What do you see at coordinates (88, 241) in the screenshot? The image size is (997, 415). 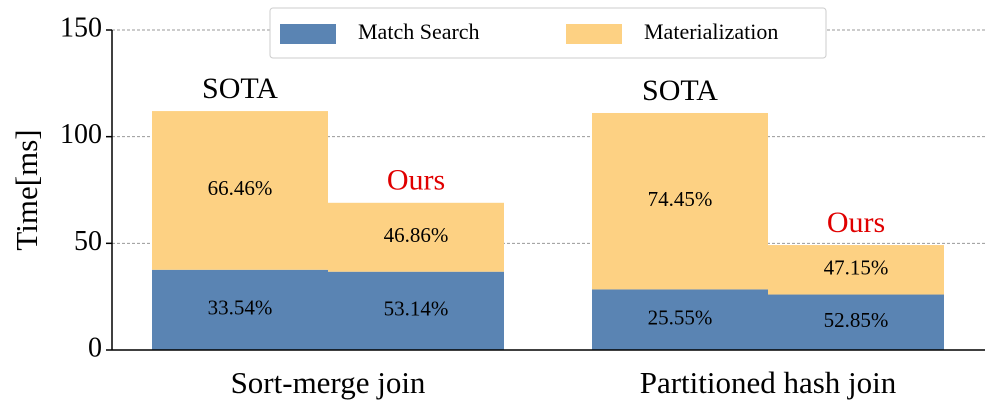 I see `y-tick-label: 50` at bounding box center [88, 241].